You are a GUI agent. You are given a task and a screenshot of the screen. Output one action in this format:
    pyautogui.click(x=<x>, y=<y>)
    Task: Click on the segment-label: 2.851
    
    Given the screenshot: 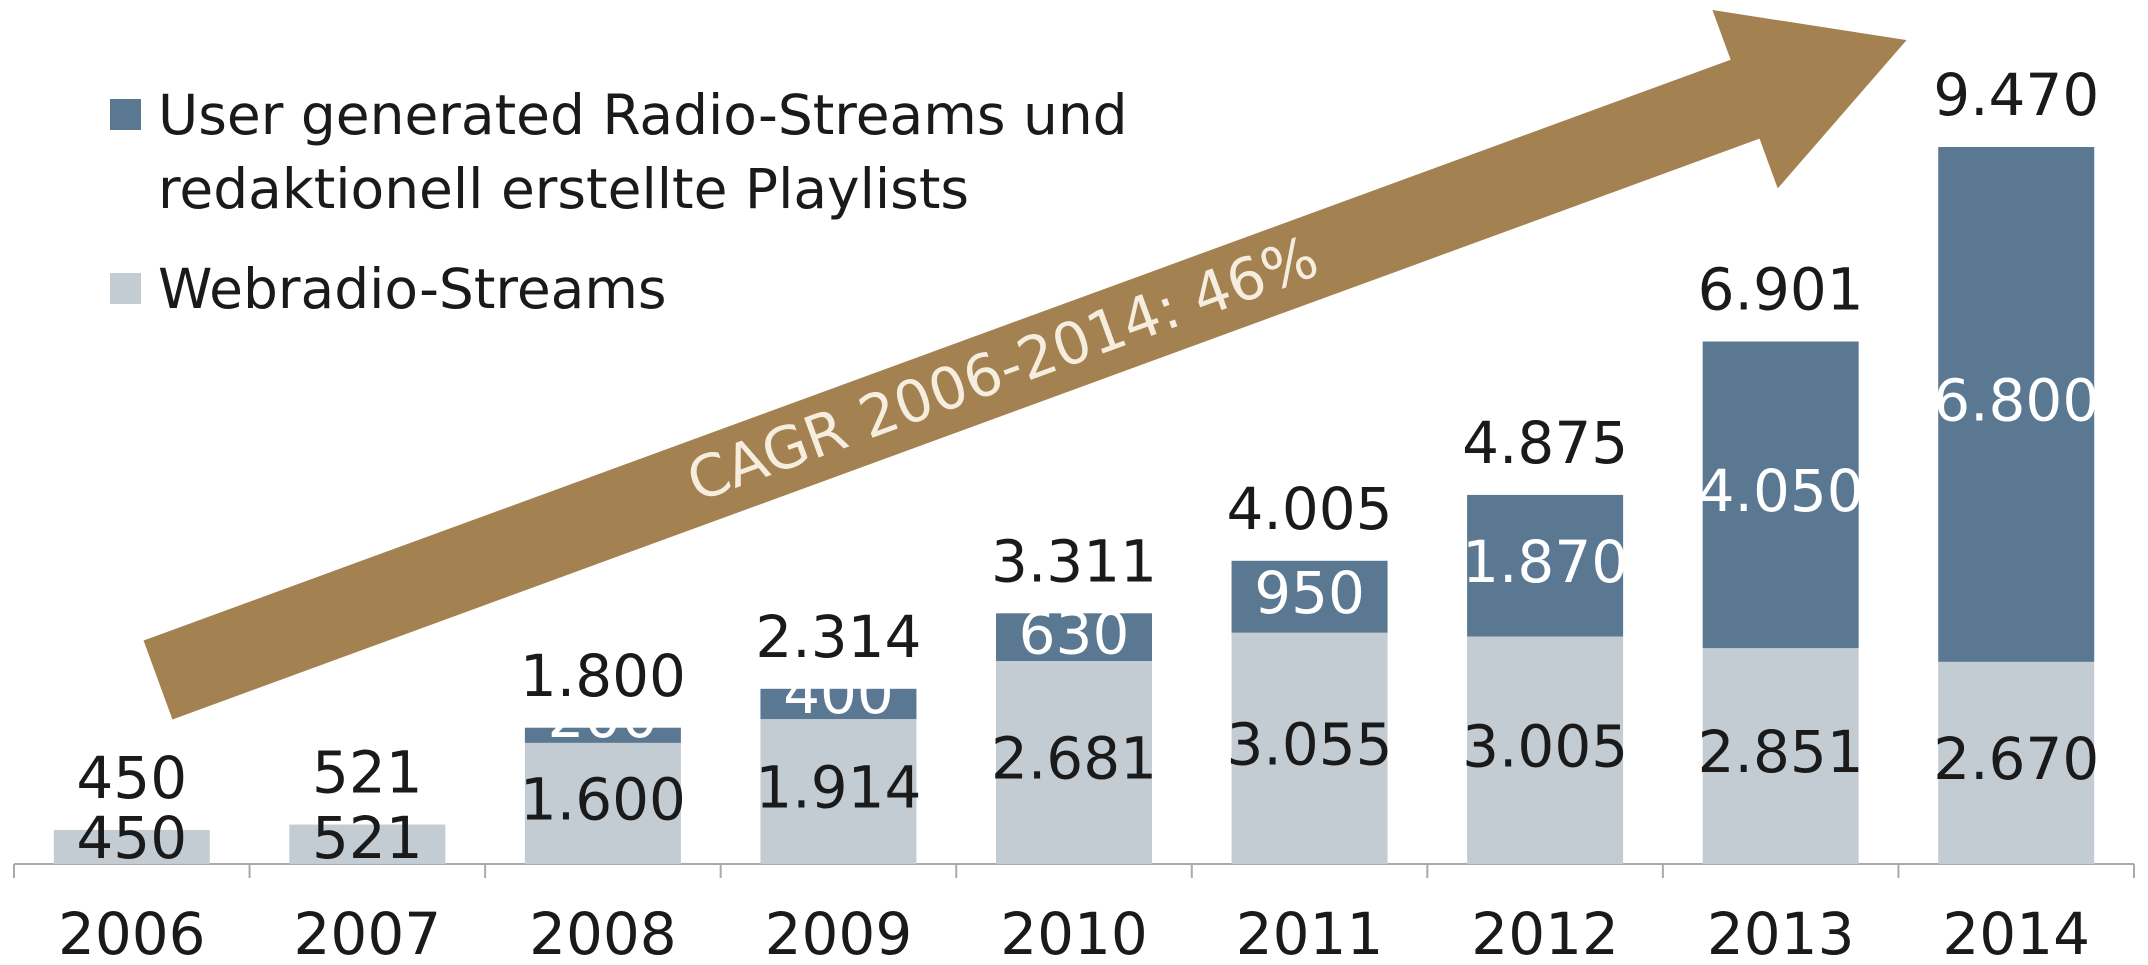 What is the action you would take?
    pyautogui.click(x=1781, y=752)
    